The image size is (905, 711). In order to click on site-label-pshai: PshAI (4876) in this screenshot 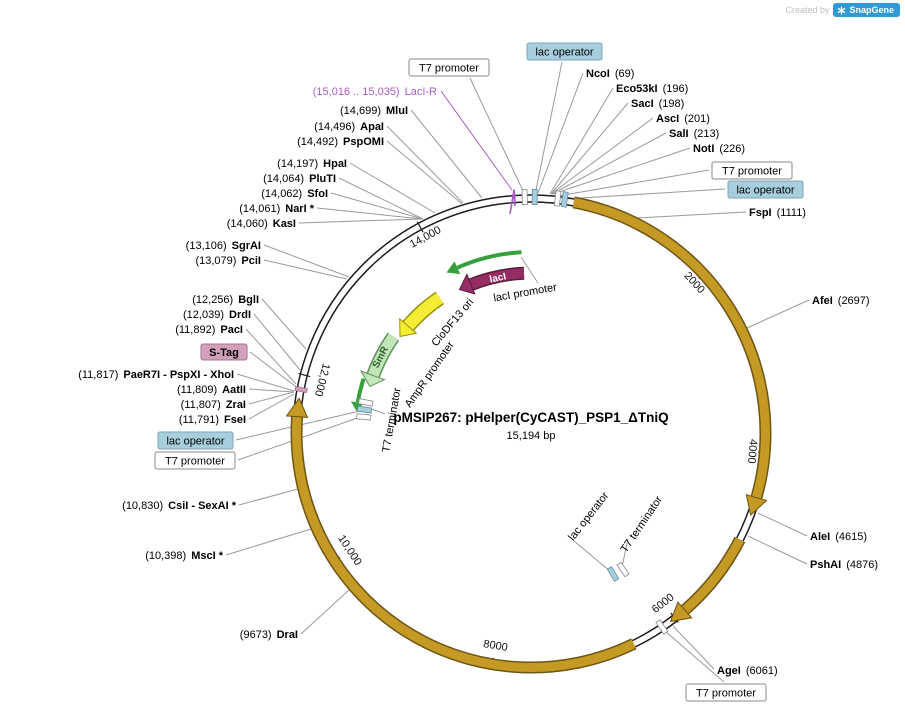, I will do `click(844, 565)`.